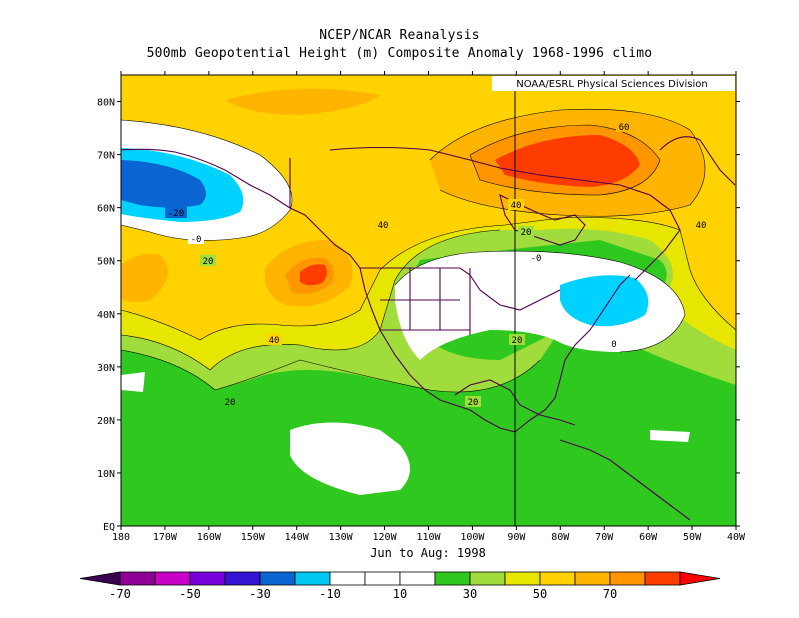  What do you see at coordinates (260, 594) in the screenshot?
I see `colorbar-label: -30` at bounding box center [260, 594].